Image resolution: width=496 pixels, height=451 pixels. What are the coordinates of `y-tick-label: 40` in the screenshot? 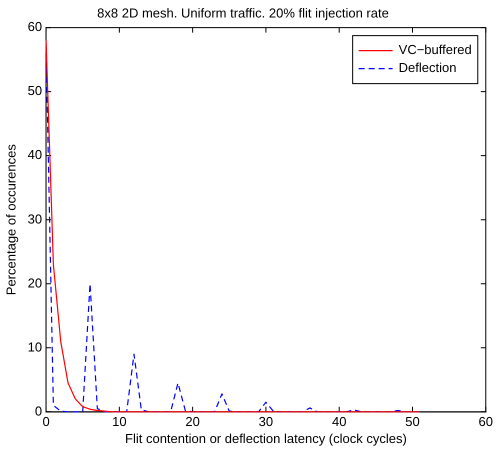 It's located at (35, 154).